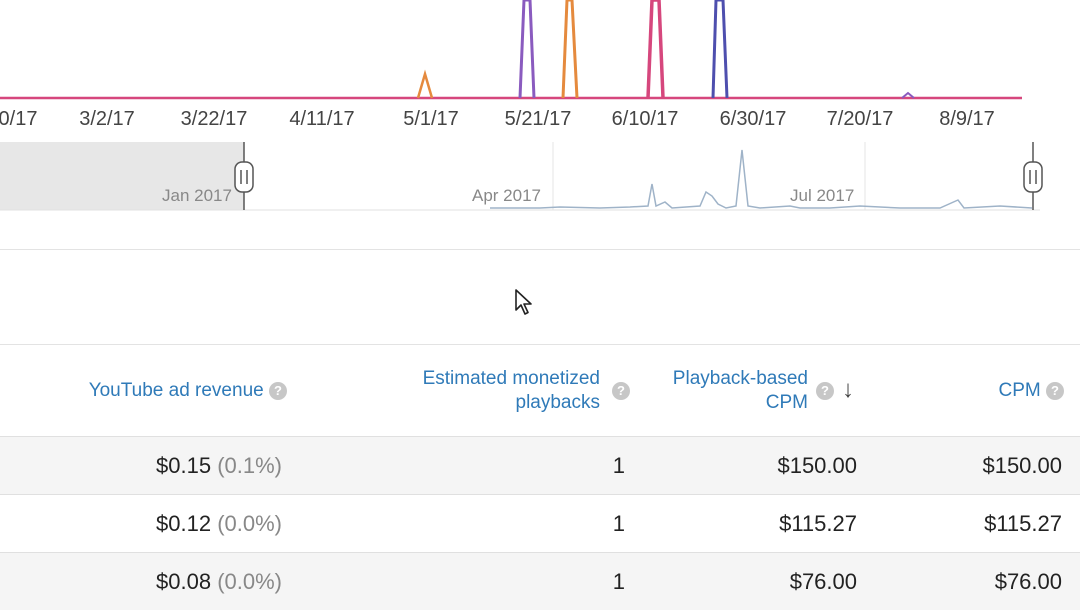 This screenshot has width=1080, height=610. What do you see at coordinates (249, 465) in the screenshot?
I see `revenue-percent: (0.1%)` at bounding box center [249, 465].